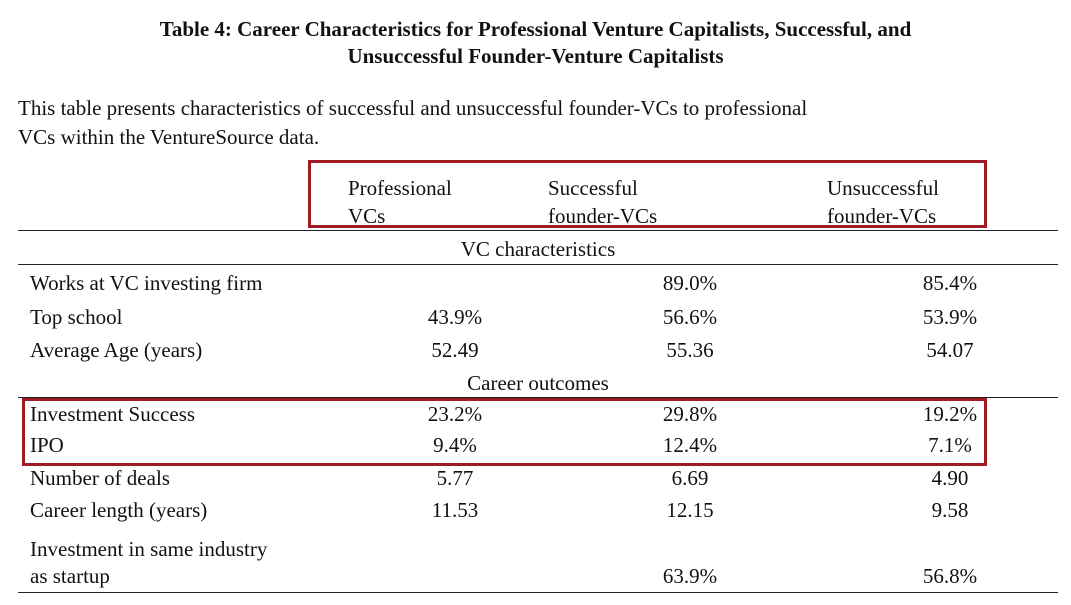  Describe the element at coordinates (690, 510) in the screenshot. I see `cell-successful: 12.15` at that location.